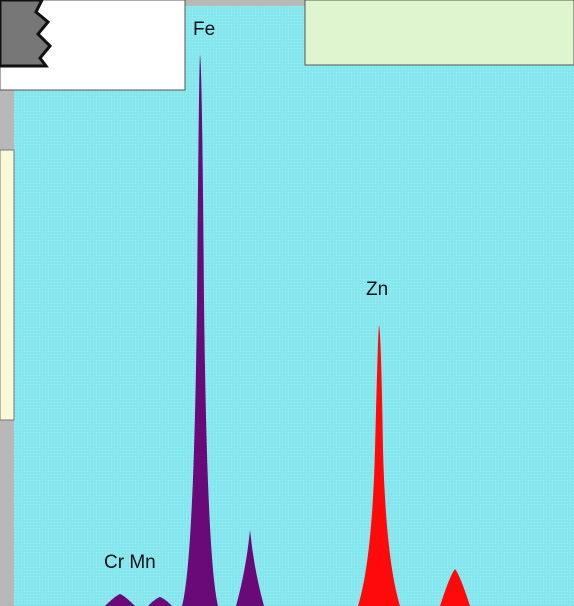 The height and width of the screenshot is (606, 574). I want to click on zn-label: Zn, so click(377, 289).